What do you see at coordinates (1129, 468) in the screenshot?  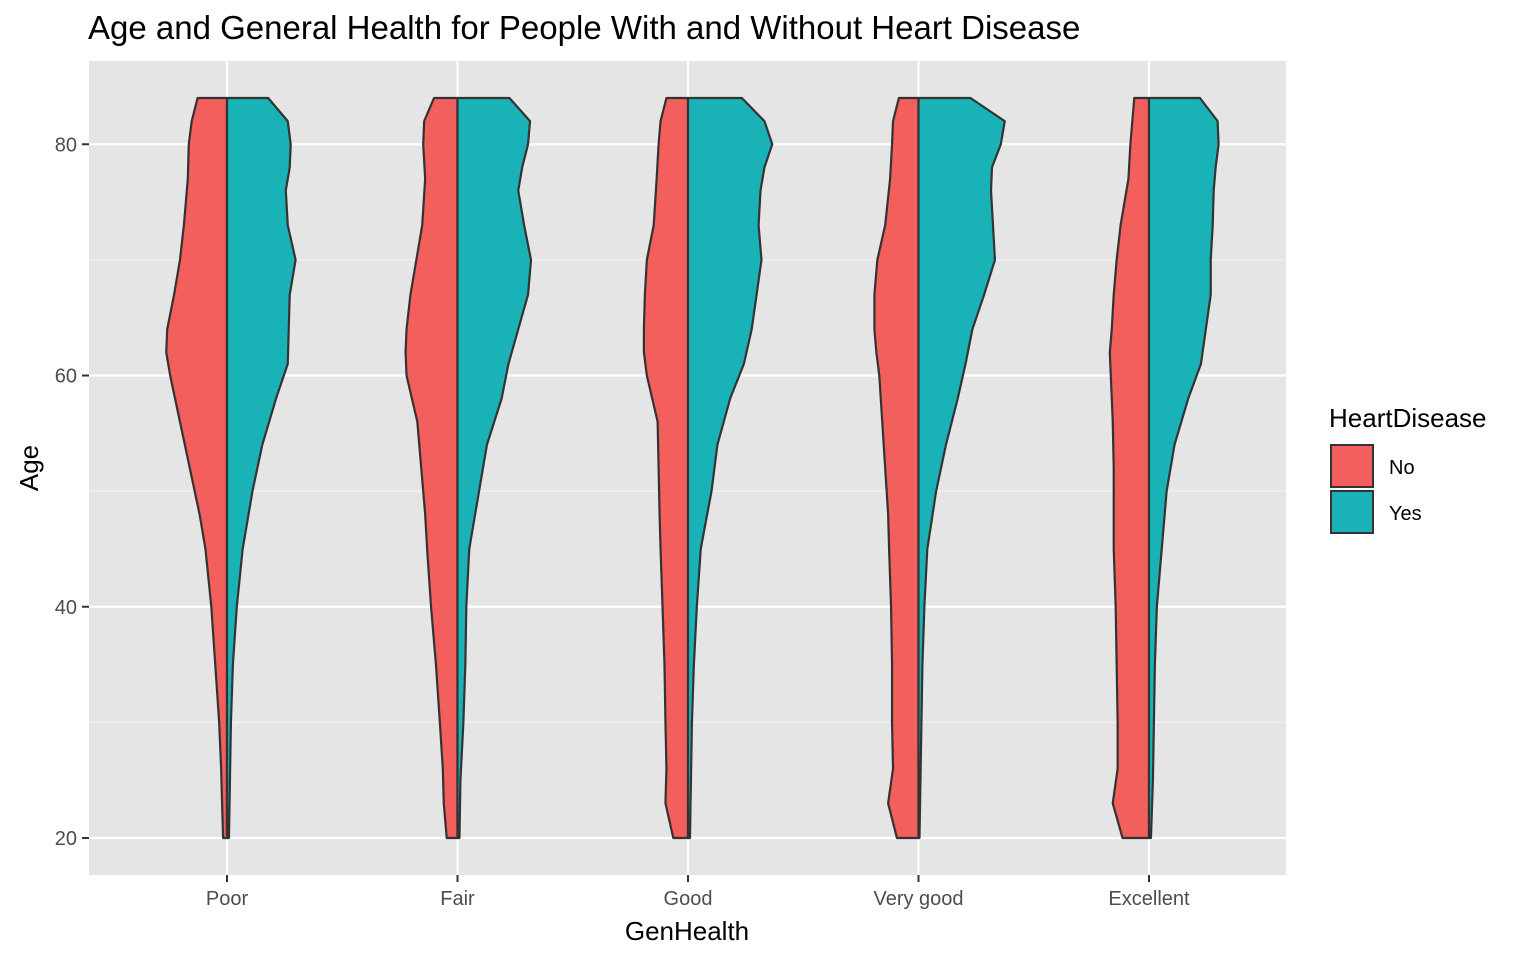 I see `violin-no-excellent` at bounding box center [1129, 468].